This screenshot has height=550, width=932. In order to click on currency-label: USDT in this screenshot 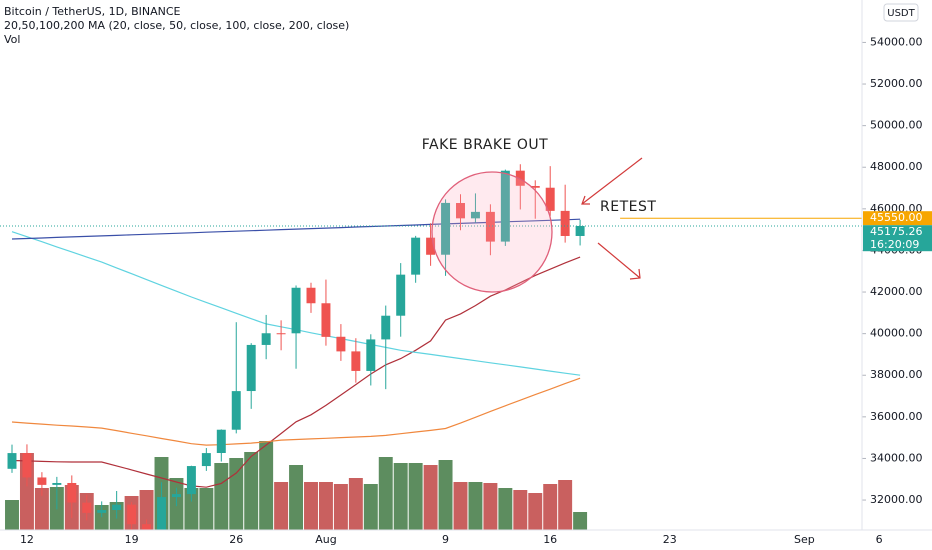, I will do `click(901, 13)`.